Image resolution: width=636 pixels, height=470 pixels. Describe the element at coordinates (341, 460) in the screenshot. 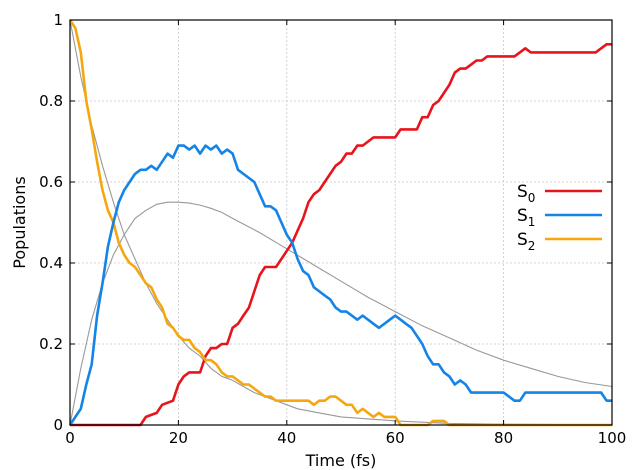

I see `x-axis-label: Time (fs)` at that location.